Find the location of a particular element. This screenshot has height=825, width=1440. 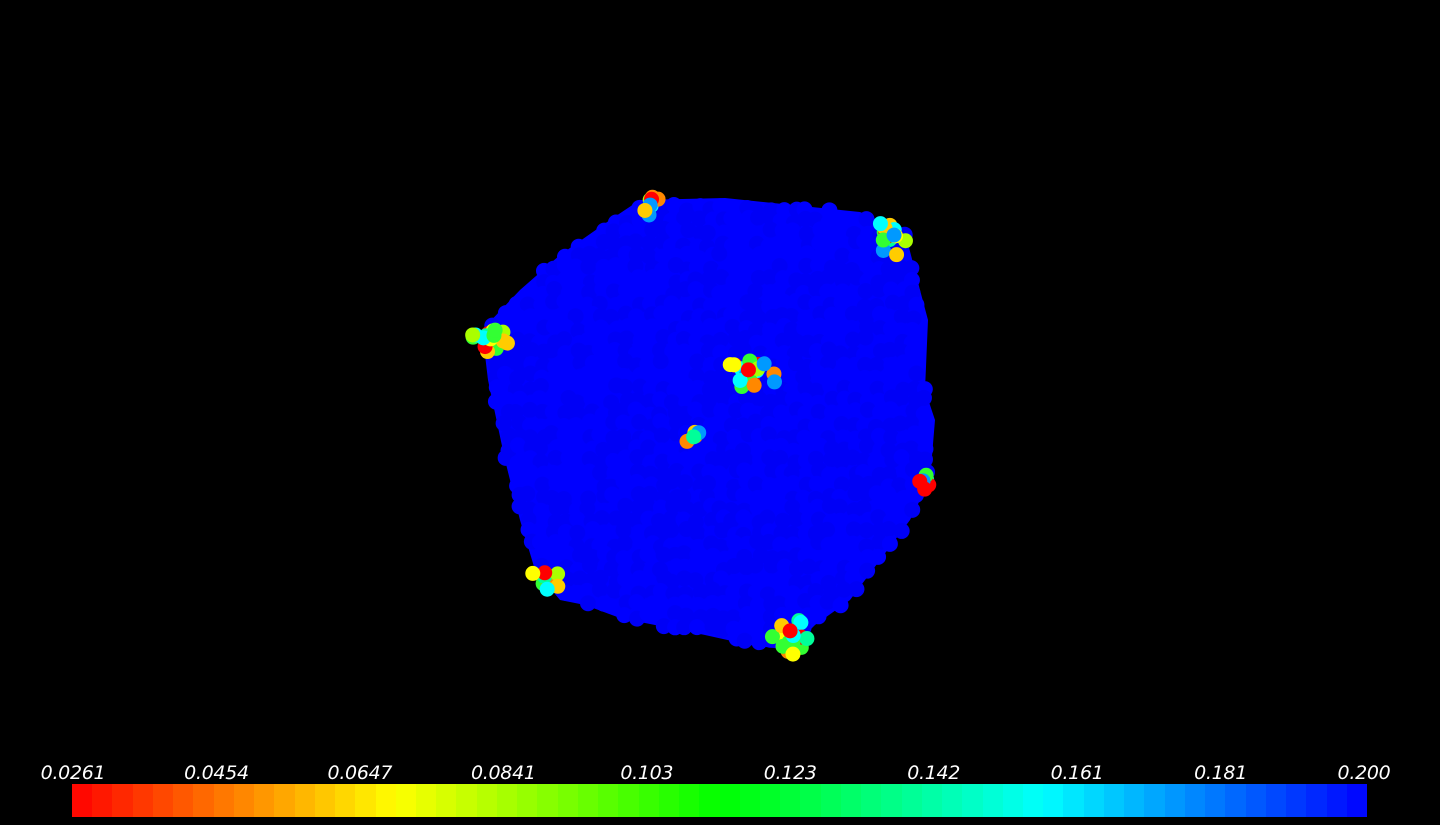

legend-tick-label: 0.0261 is located at coordinates (73, 773).